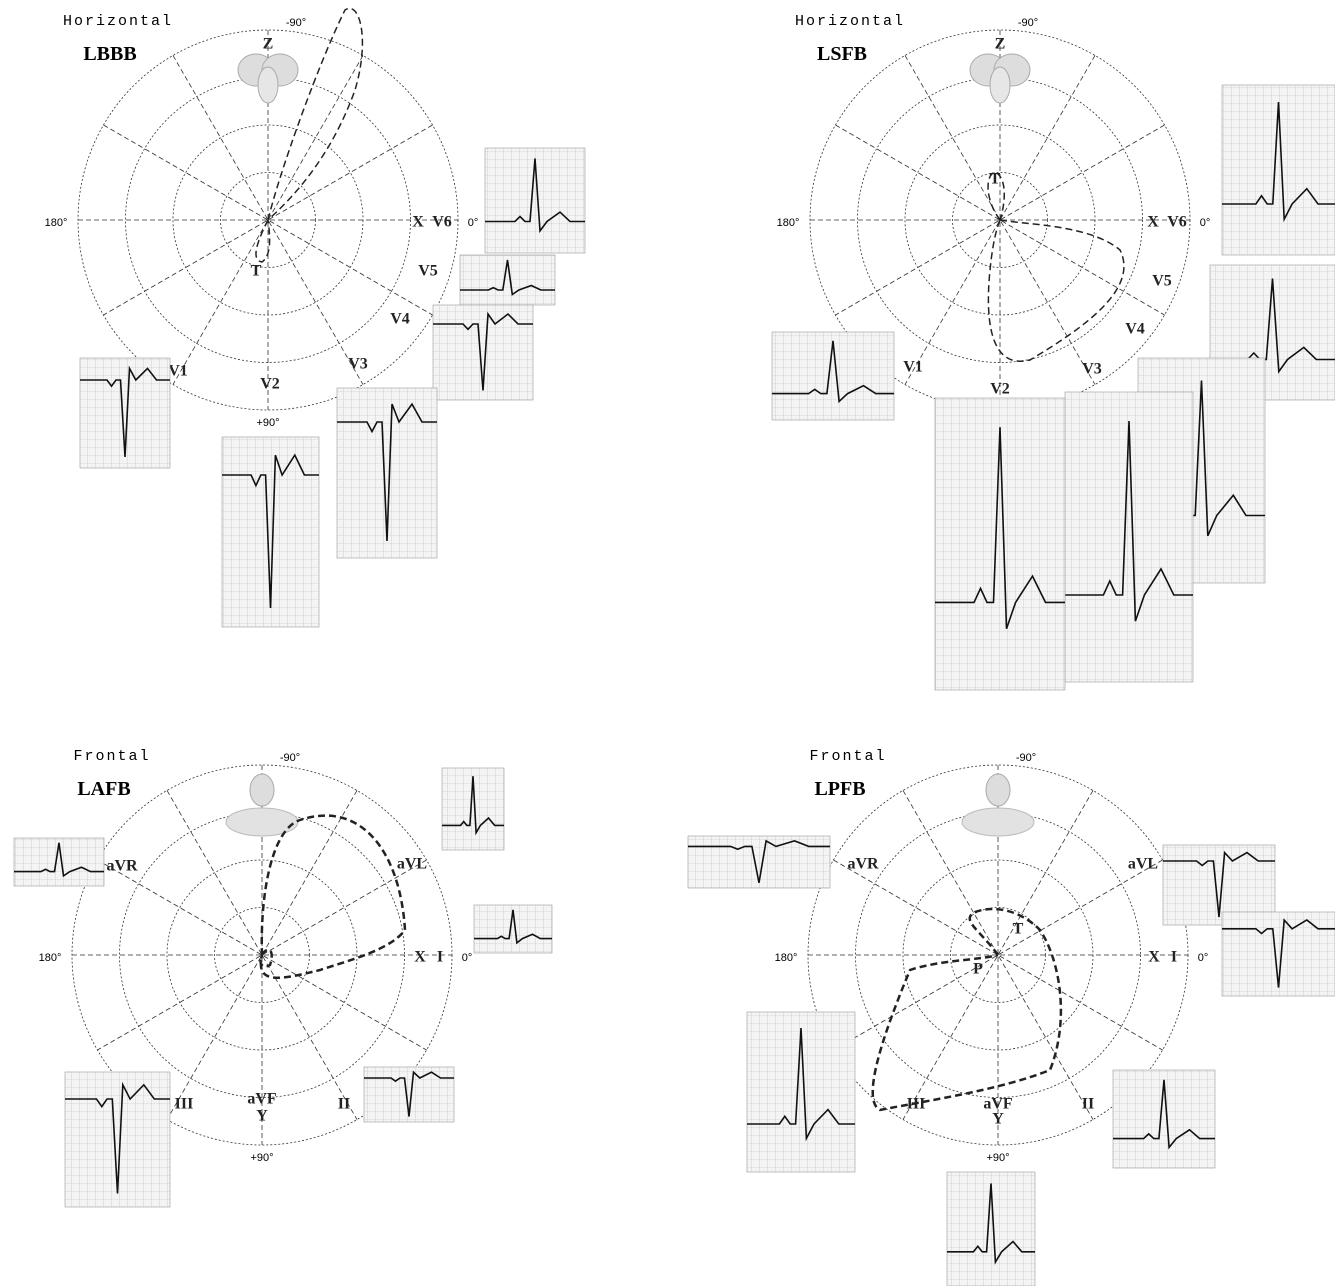 The height and width of the screenshot is (1286, 1335). What do you see at coordinates (178, 371) in the screenshot?
I see `lead-label: V1` at bounding box center [178, 371].